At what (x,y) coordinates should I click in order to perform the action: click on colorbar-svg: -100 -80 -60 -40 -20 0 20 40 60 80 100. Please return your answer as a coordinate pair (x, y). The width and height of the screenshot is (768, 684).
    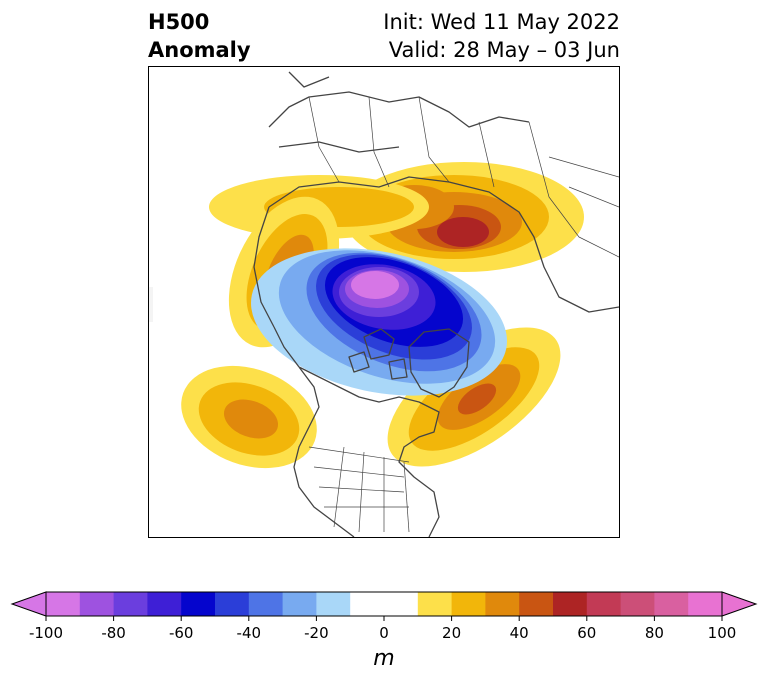
    Looking at the image, I should click on (384, 616).